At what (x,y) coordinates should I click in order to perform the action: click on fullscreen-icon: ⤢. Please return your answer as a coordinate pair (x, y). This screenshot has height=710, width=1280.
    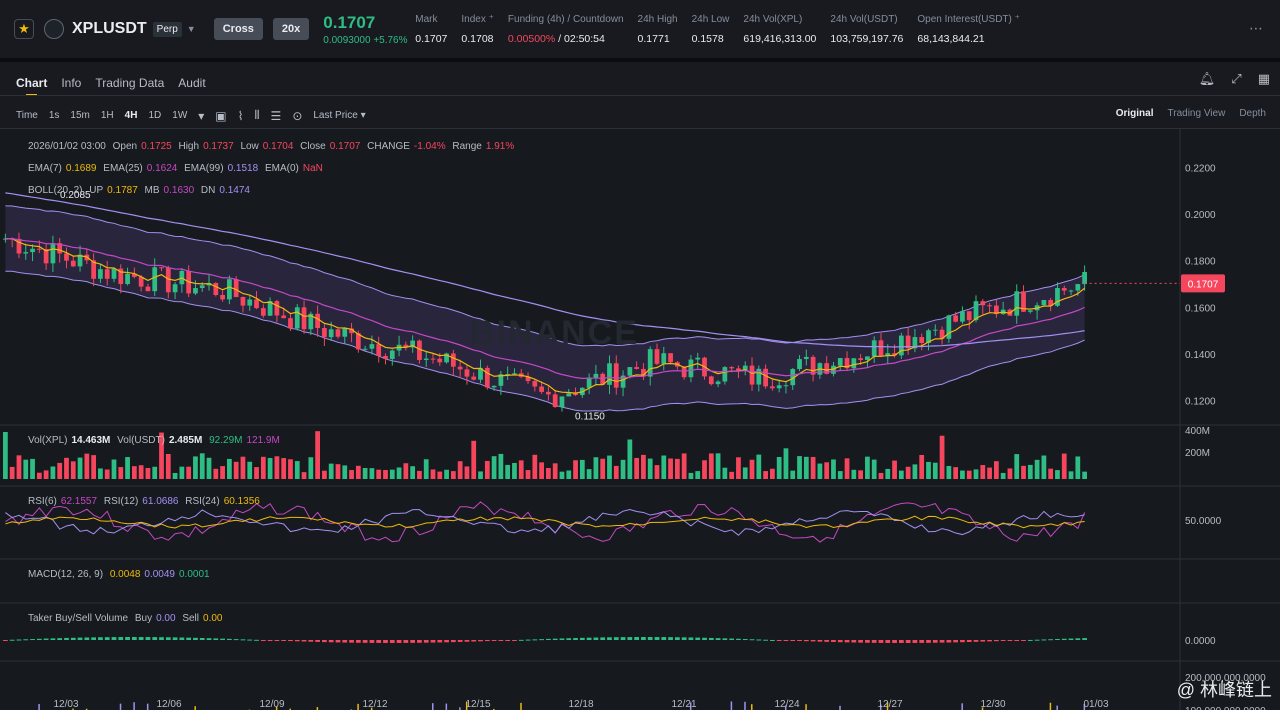
    Looking at the image, I should click on (1236, 78).